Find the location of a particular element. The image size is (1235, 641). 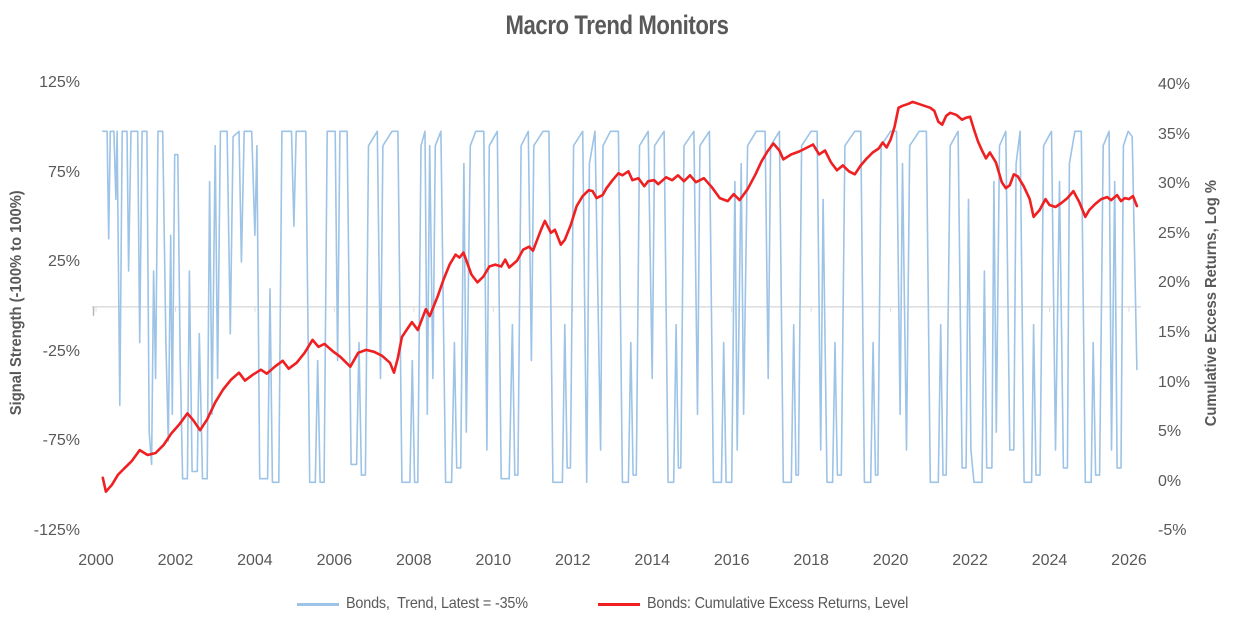

chart-title-text: Macro Trend Monitors is located at coordinates (617, 25).